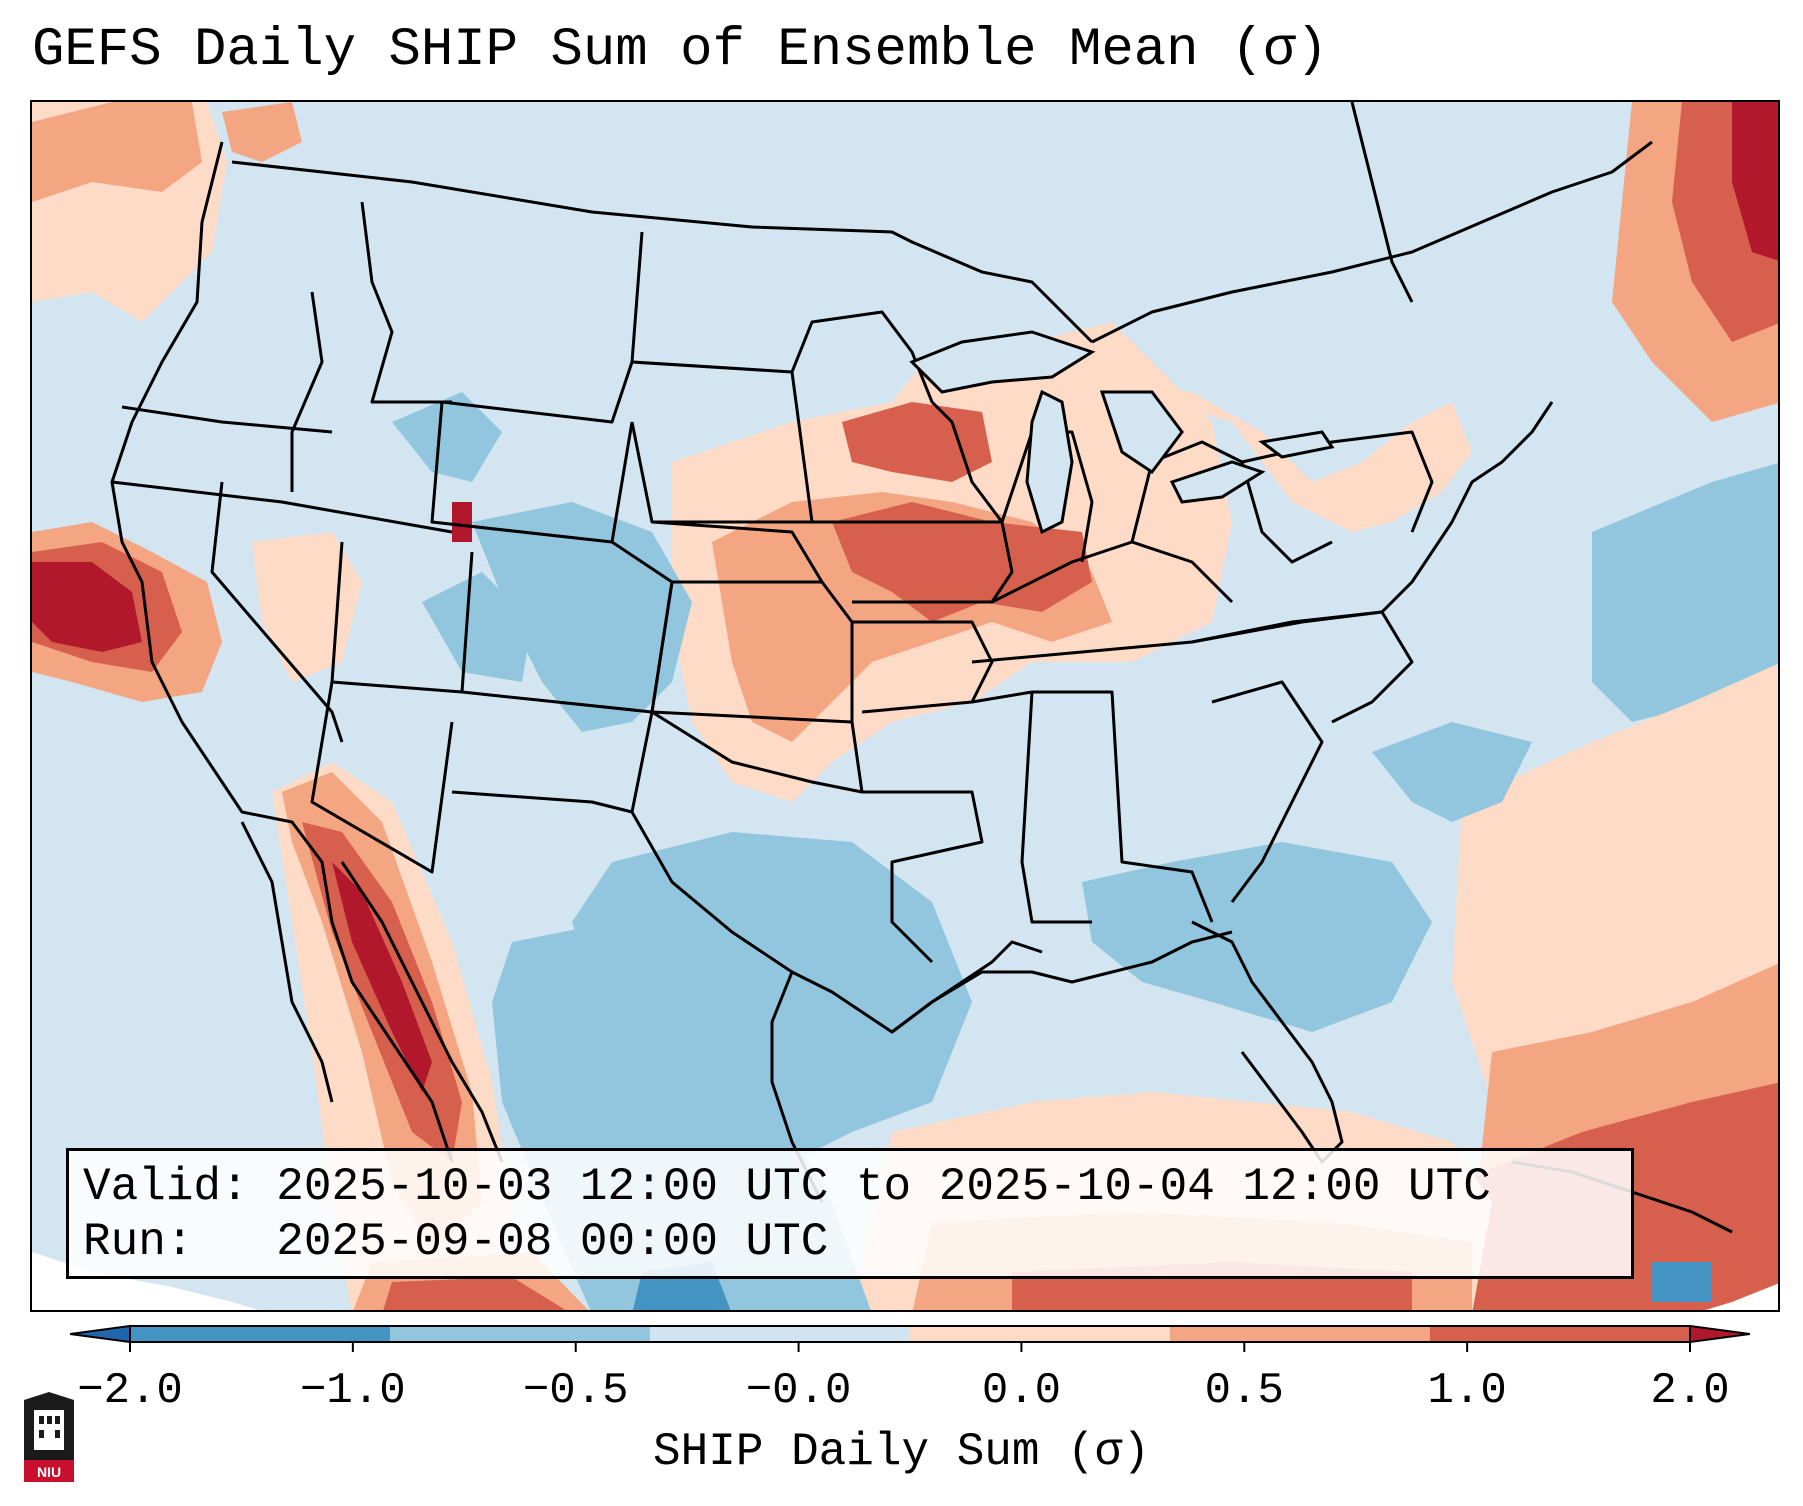  Describe the element at coordinates (799, 1391) in the screenshot. I see `colorbar-tick-label: −0.0` at that location.